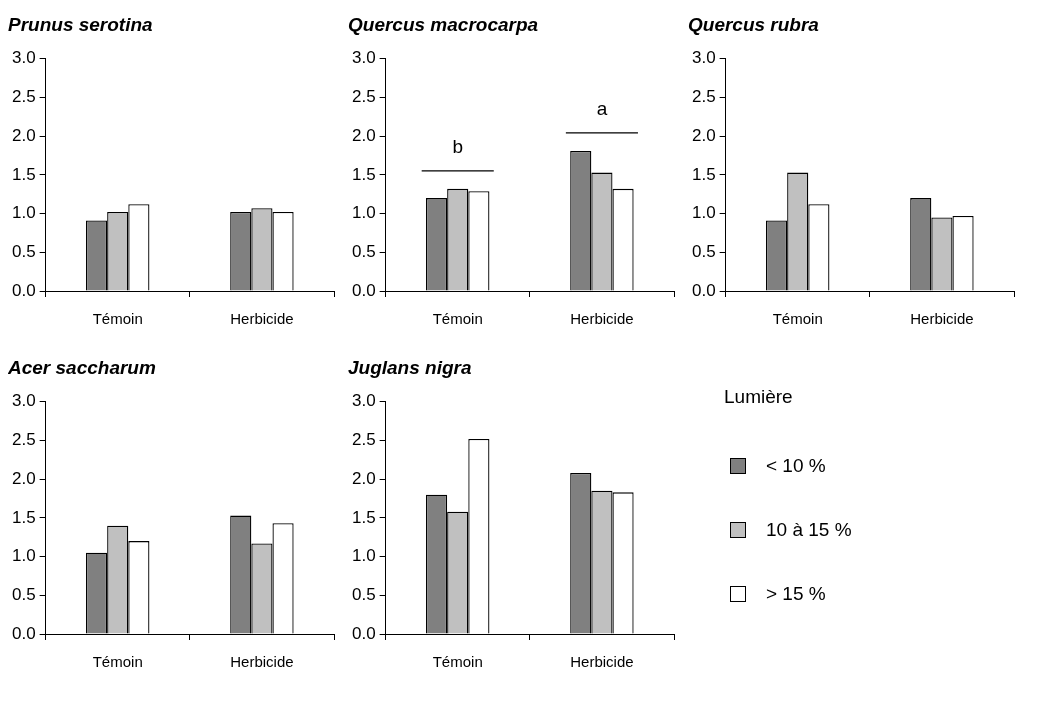  What do you see at coordinates (602, 108) in the screenshot?
I see `annotation: a` at bounding box center [602, 108].